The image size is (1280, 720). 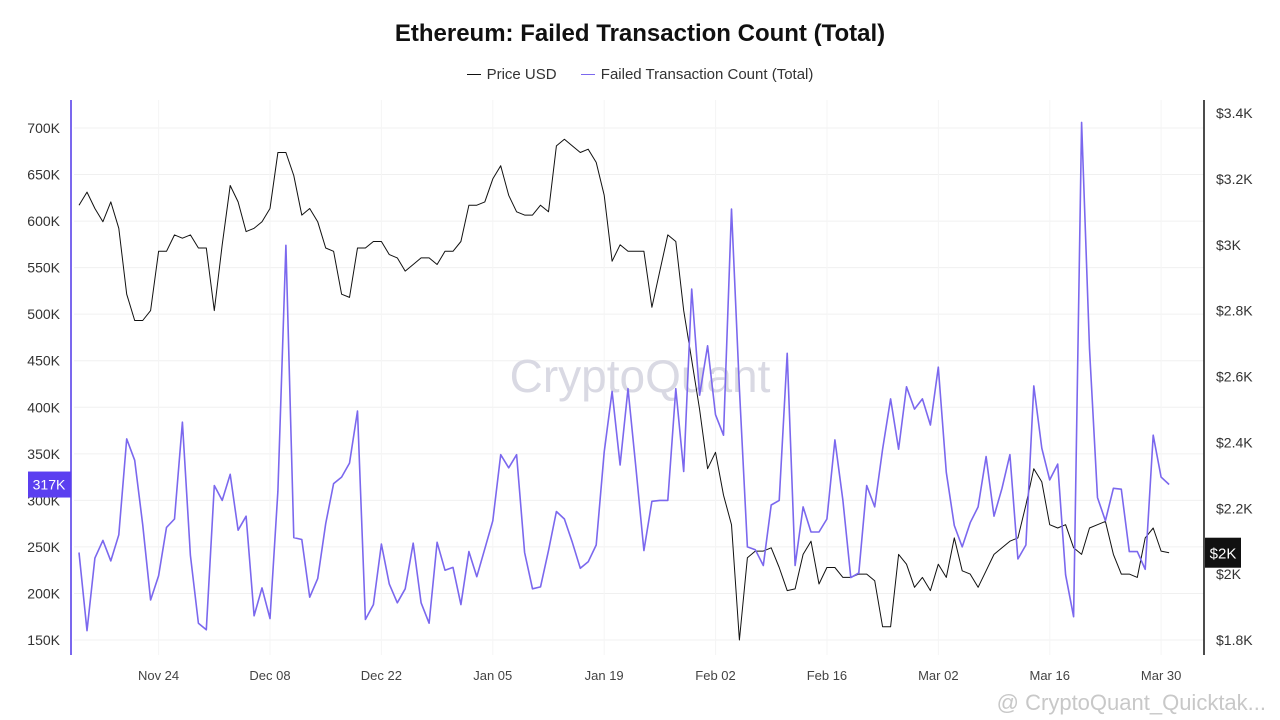 What do you see at coordinates (827, 675) in the screenshot?
I see `x-tick-label: Feb 16` at bounding box center [827, 675].